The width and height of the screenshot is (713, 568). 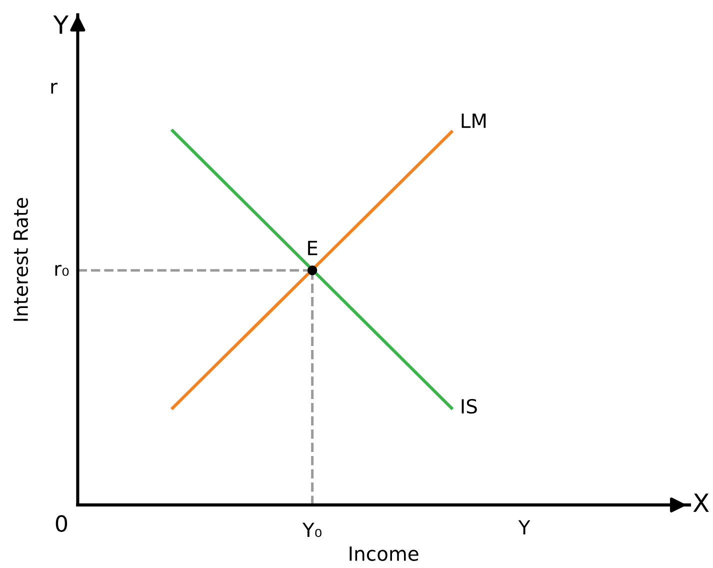 What do you see at coordinates (62, 523) in the screenshot?
I see `text: 0` at bounding box center [62, 523].